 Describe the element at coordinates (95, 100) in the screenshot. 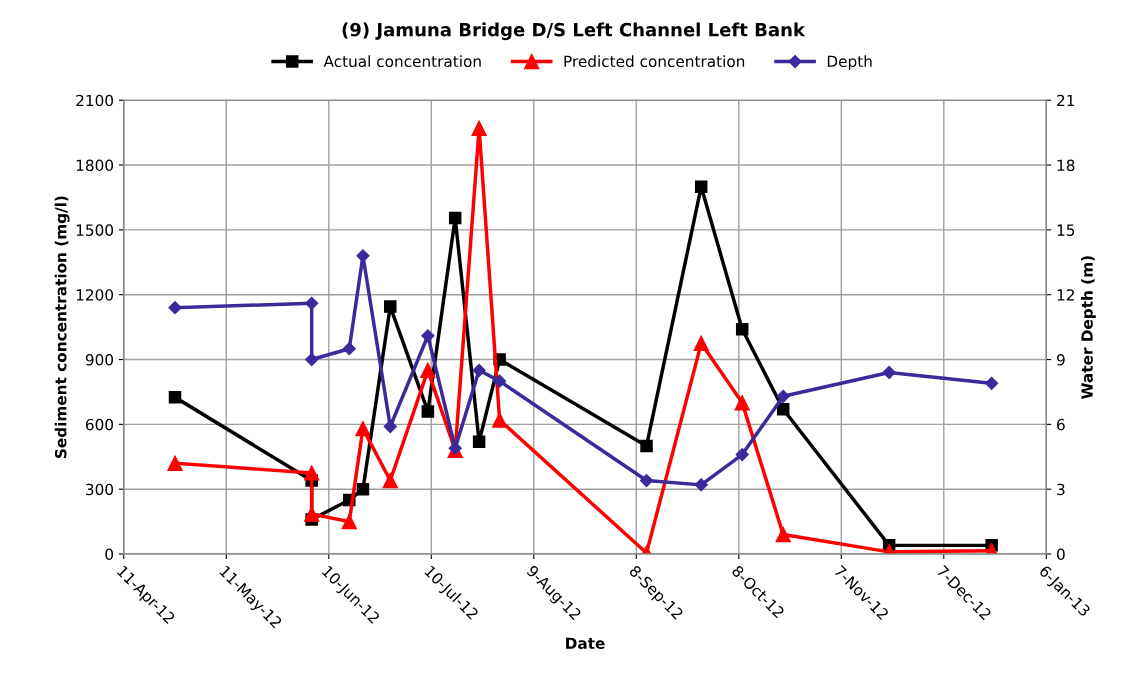

I see `y-tick-label: 2100` at that location.